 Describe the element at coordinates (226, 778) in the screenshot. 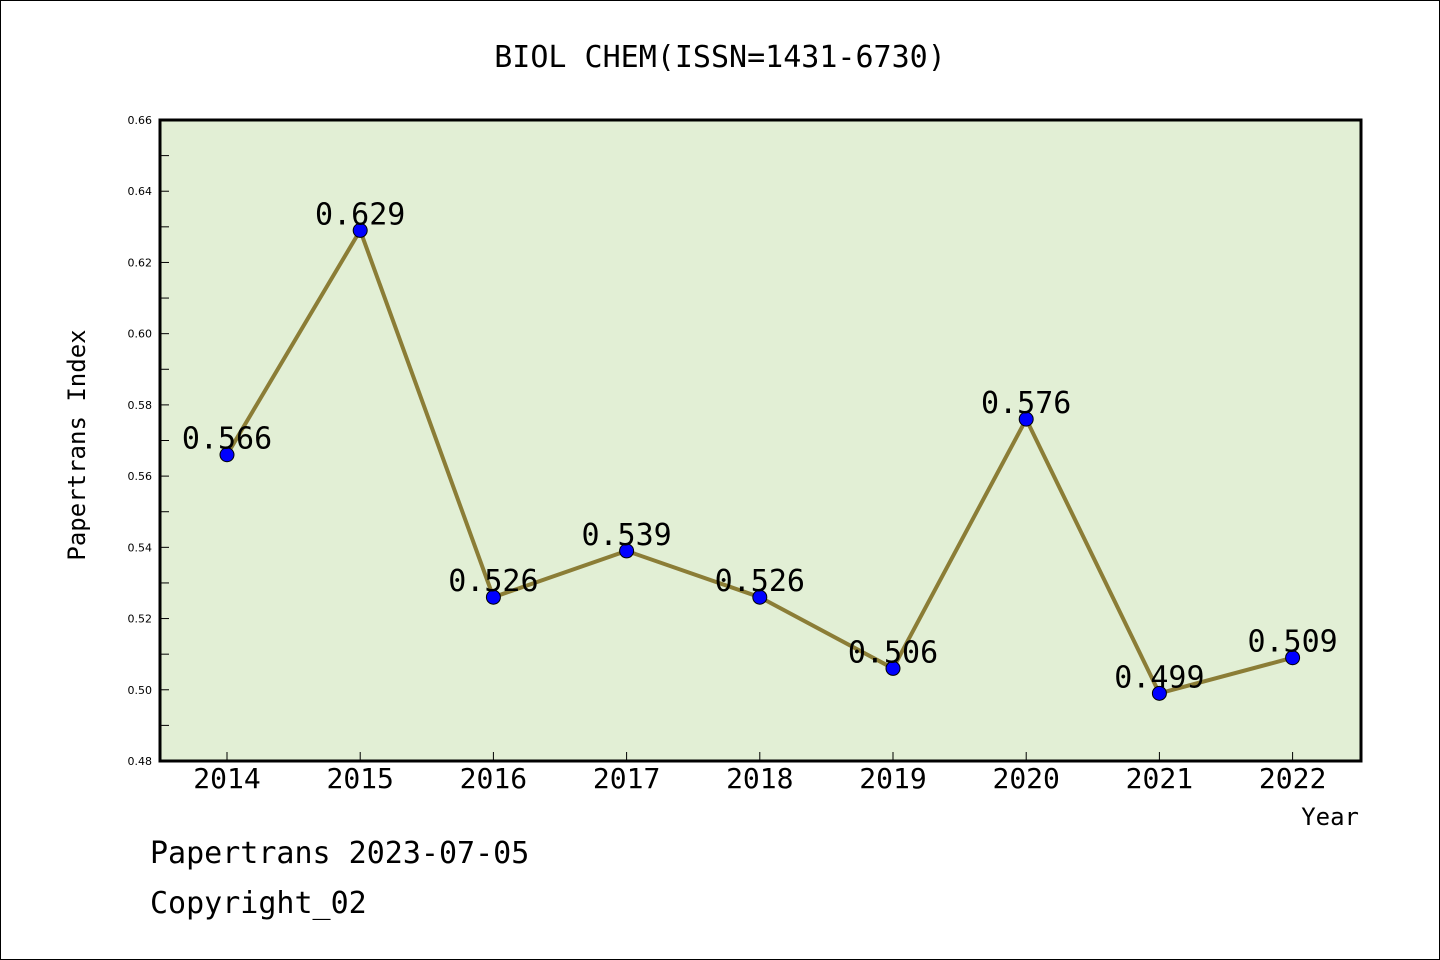

I see `x-tick-label: 2014` at that location.